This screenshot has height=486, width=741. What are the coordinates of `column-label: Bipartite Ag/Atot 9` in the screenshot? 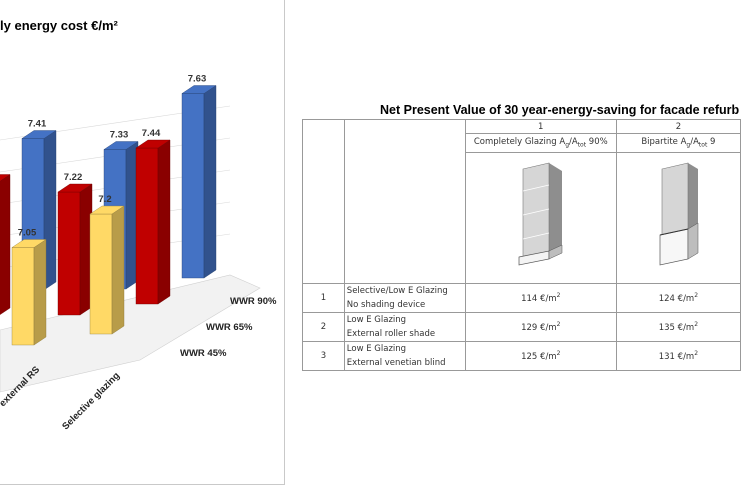 It's located at (678, 143).